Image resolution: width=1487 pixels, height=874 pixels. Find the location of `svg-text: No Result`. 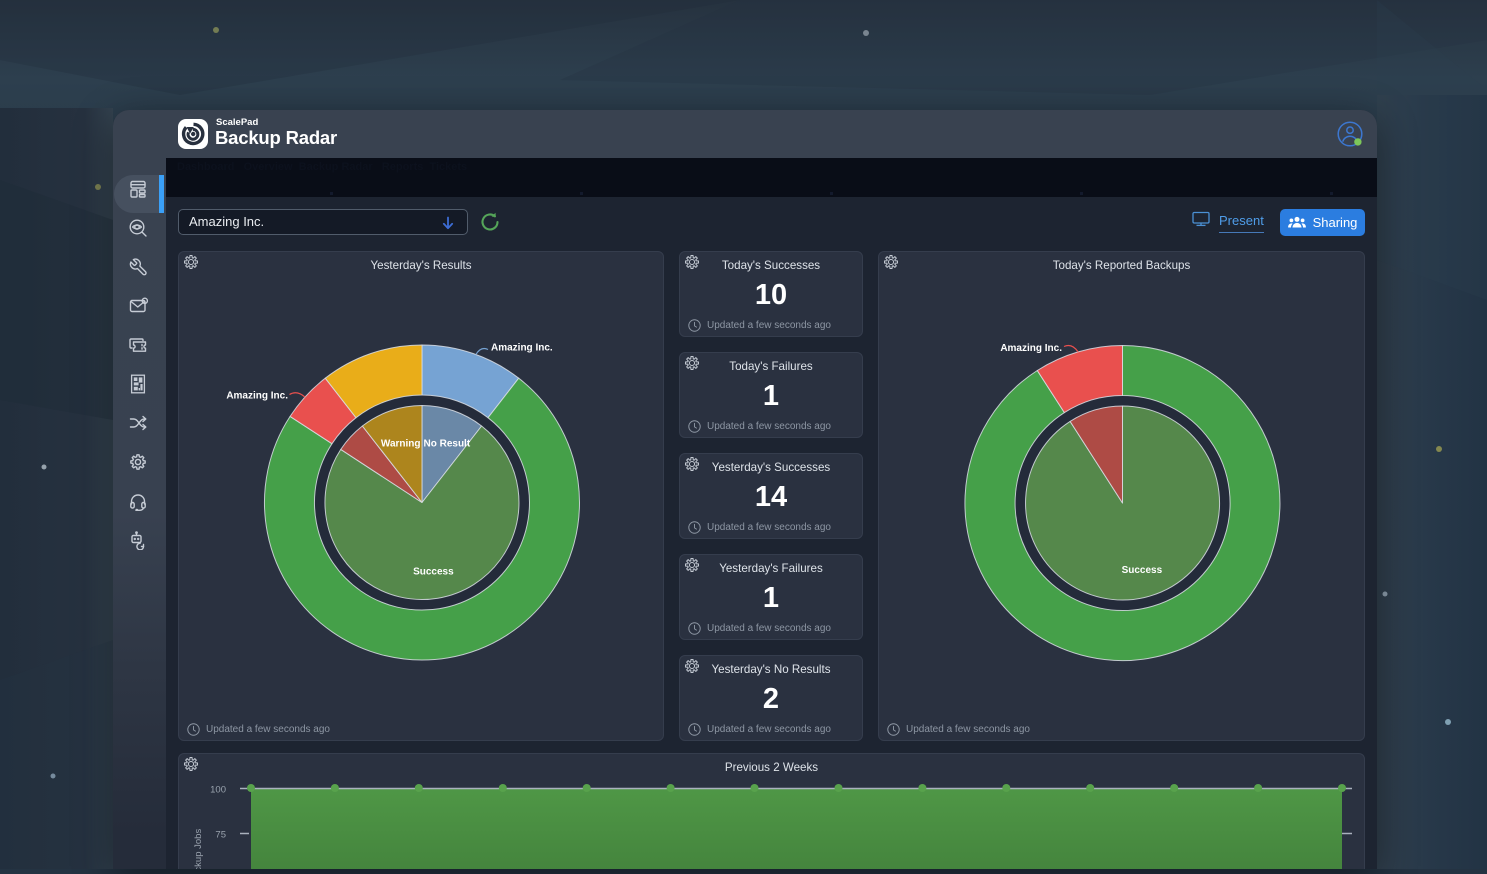

svg-text: No Result is located at coordinates (447, 444).